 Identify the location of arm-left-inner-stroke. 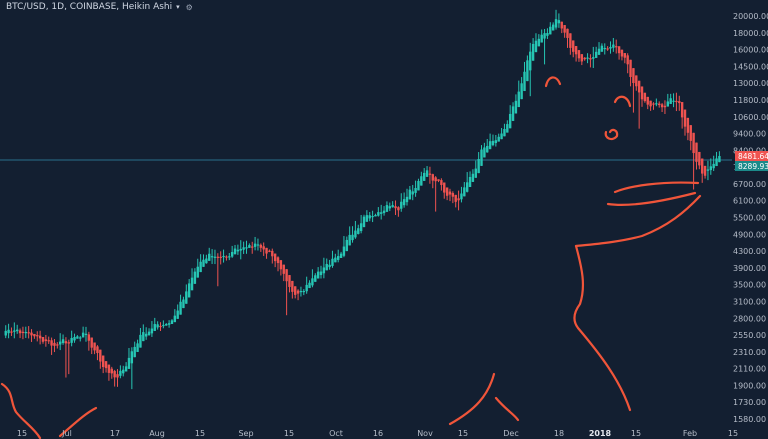
(78, 422).